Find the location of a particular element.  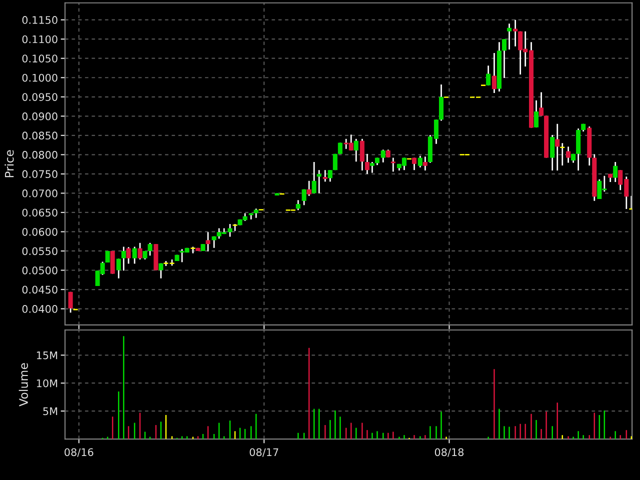

y-tick-label: 0.0750 is located at coordinates (40, 174).